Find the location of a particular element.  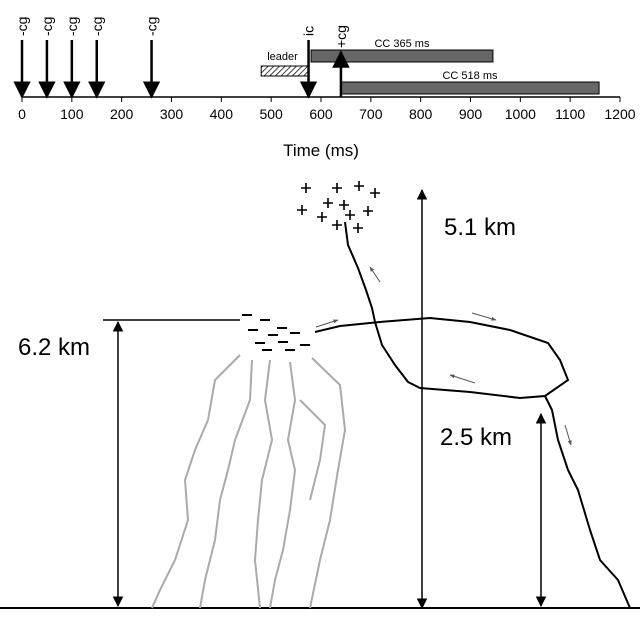

direction-arrows is located at coordinates (443, 356).